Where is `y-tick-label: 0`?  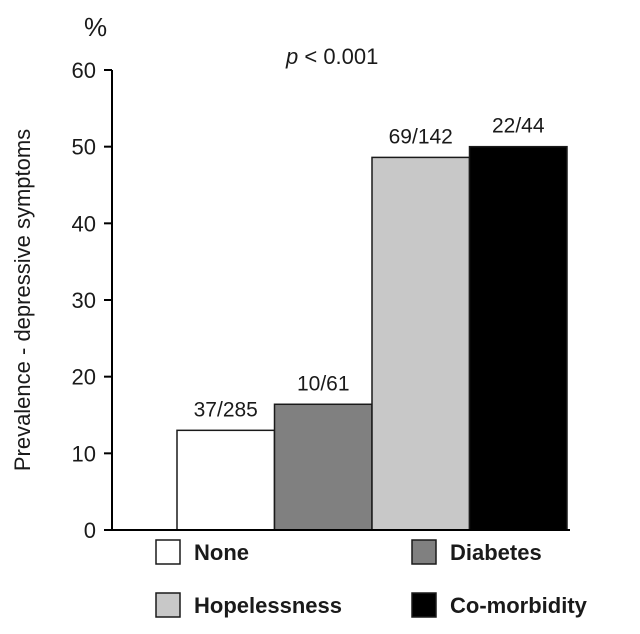 y-tick-label: 0 is located at coordinates (90, 530).